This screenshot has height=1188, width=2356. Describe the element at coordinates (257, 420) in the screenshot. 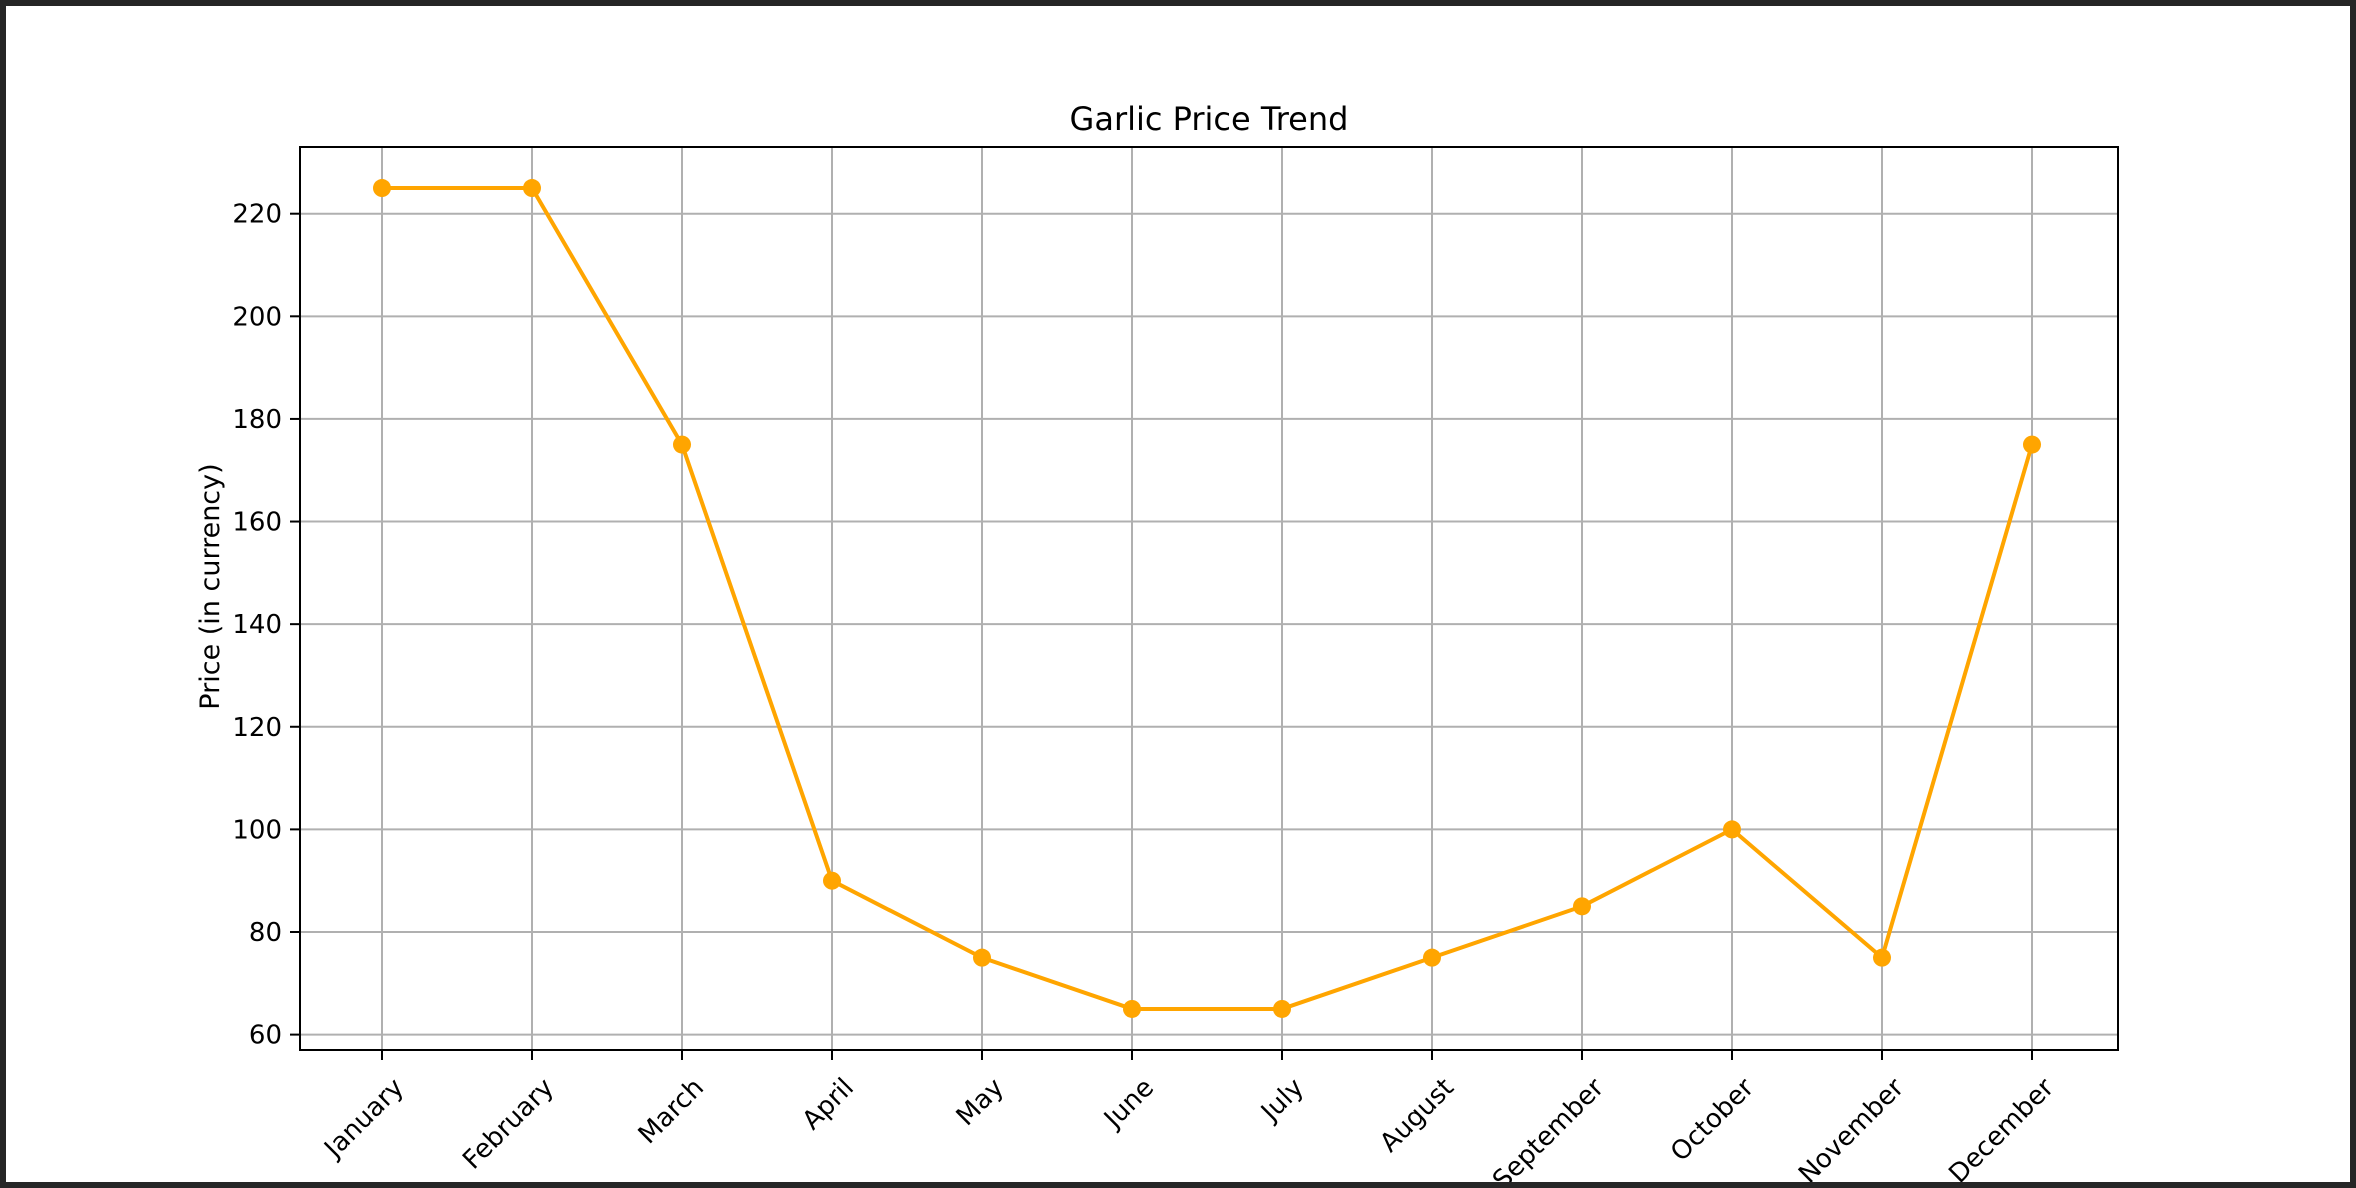

I see `y-tick-label: 180` at that location.